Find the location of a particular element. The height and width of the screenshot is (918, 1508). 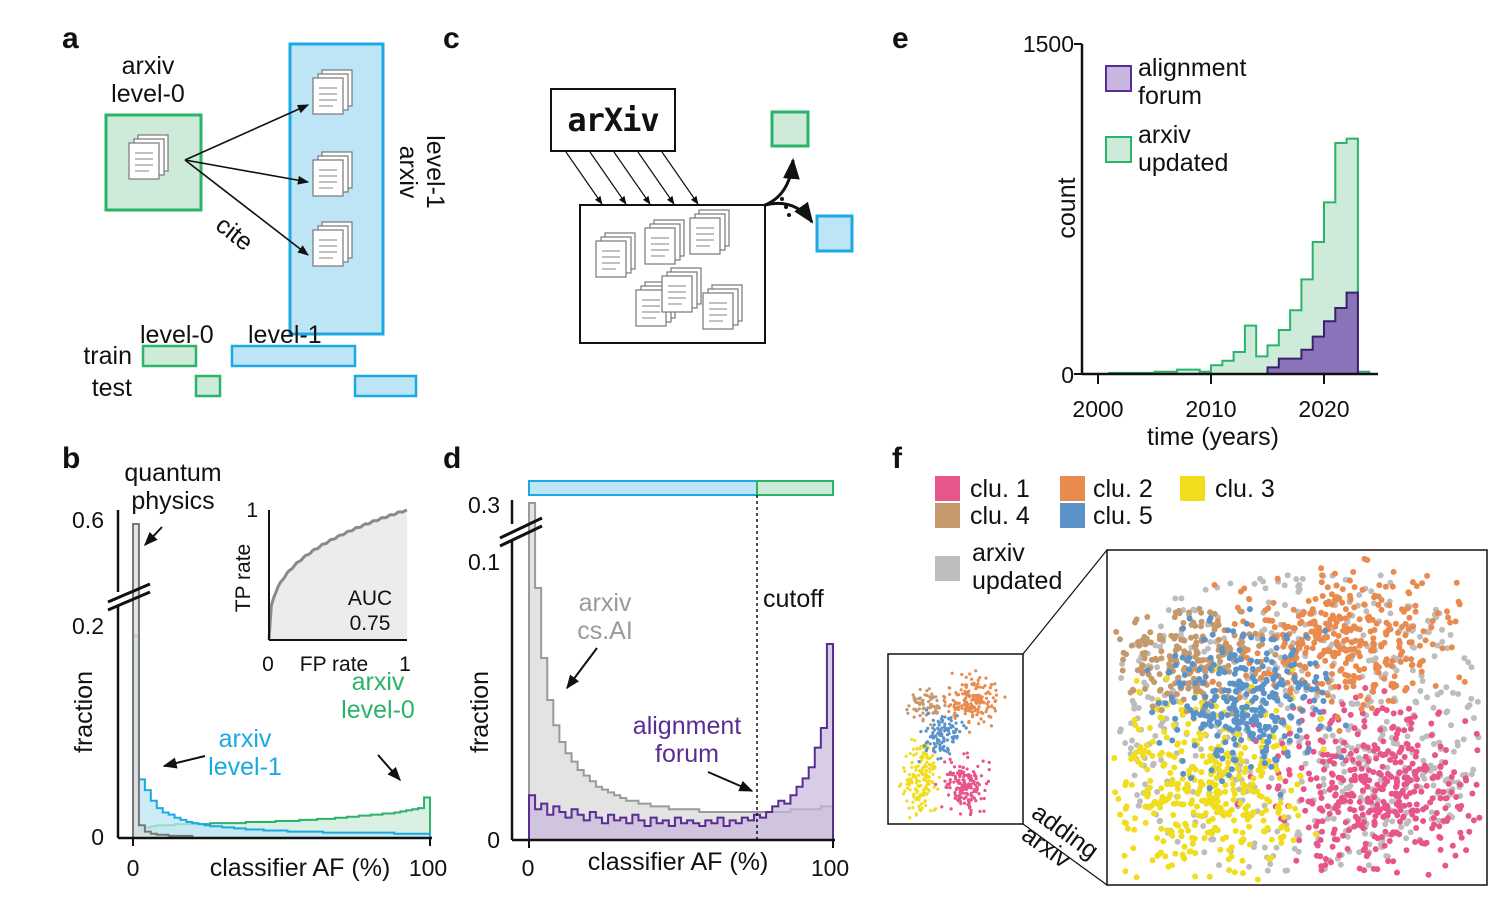

level1-arrow is located at coordinates (184, 762).